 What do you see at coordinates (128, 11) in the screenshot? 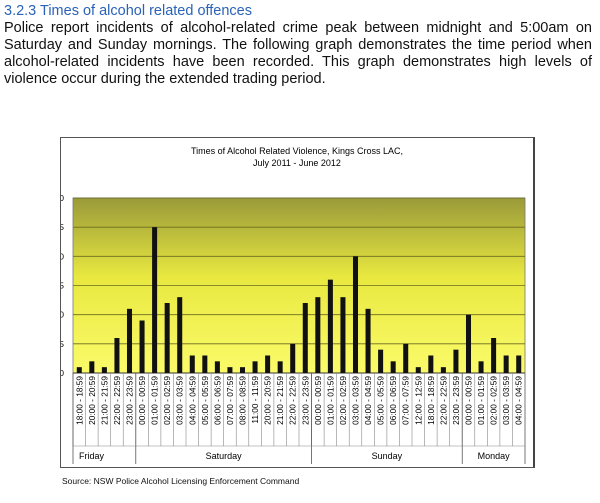
I see `section-heading: 3.2.3 Times of alcohol related offences` at bounding box center [128, 11].